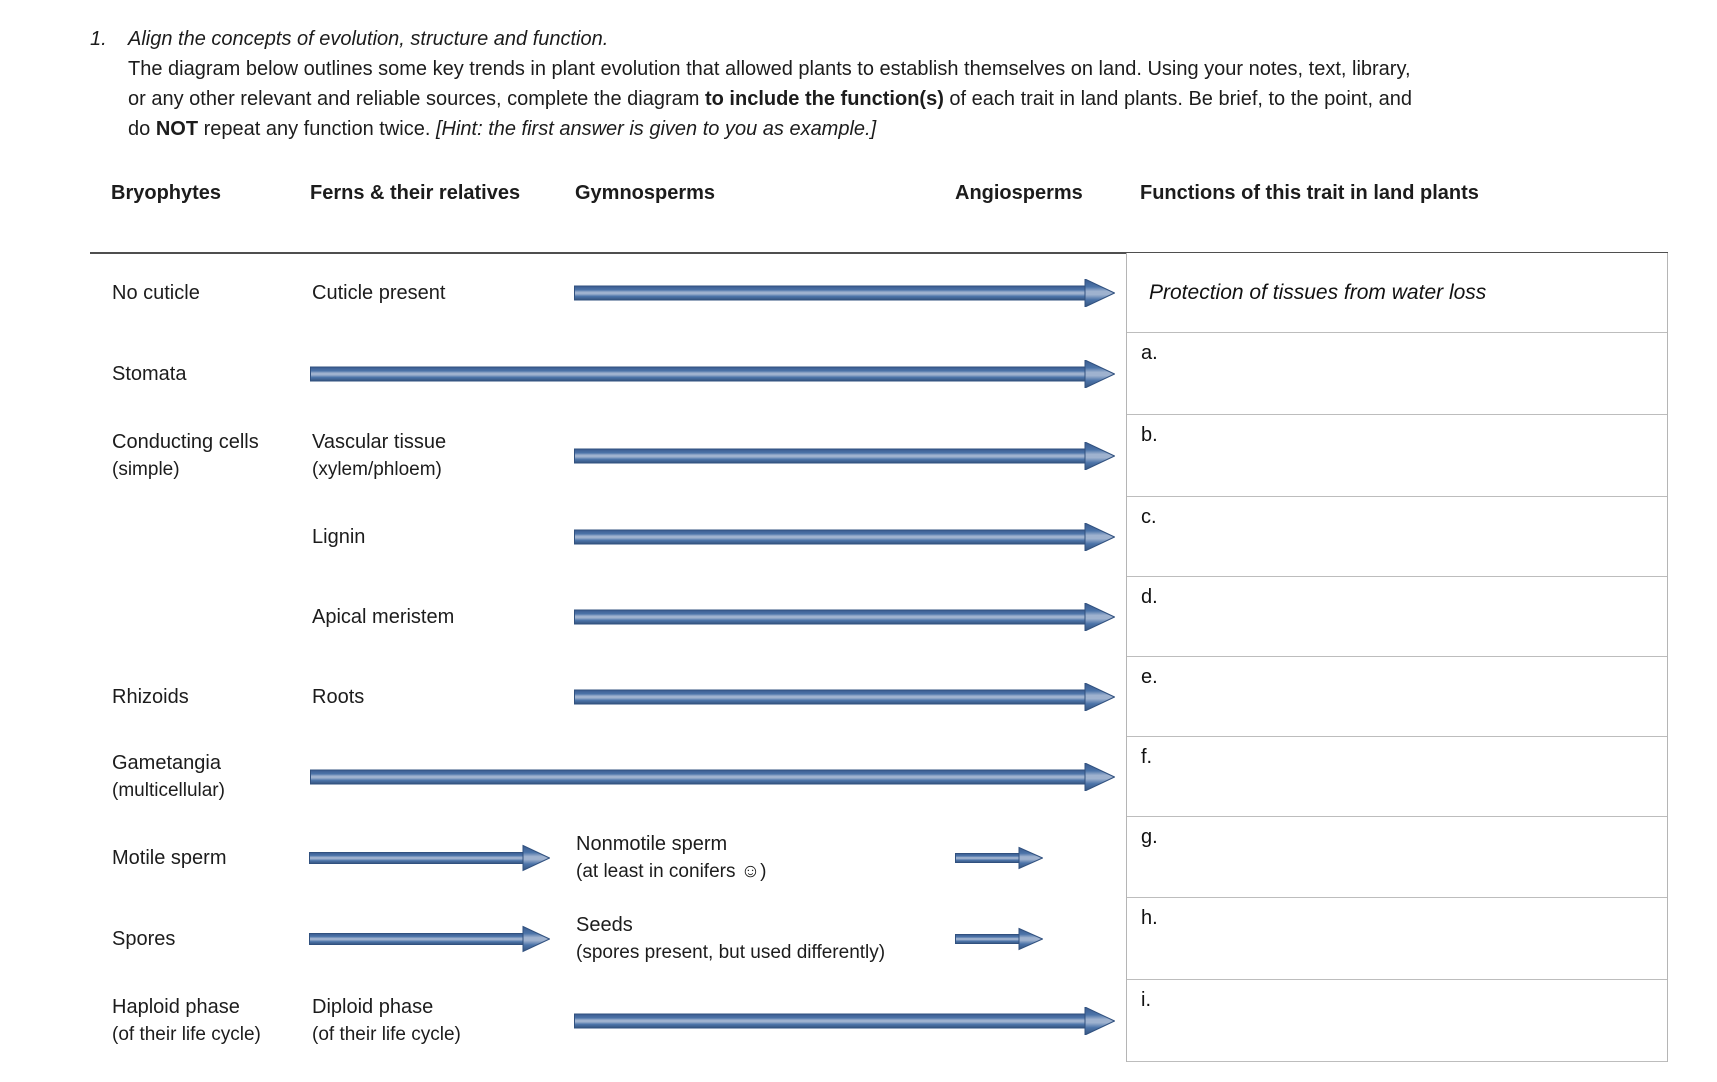 The height and width of the screenshot is (1082, 1717). I want to click on answer-letter-label: h., so click(1149, 918).